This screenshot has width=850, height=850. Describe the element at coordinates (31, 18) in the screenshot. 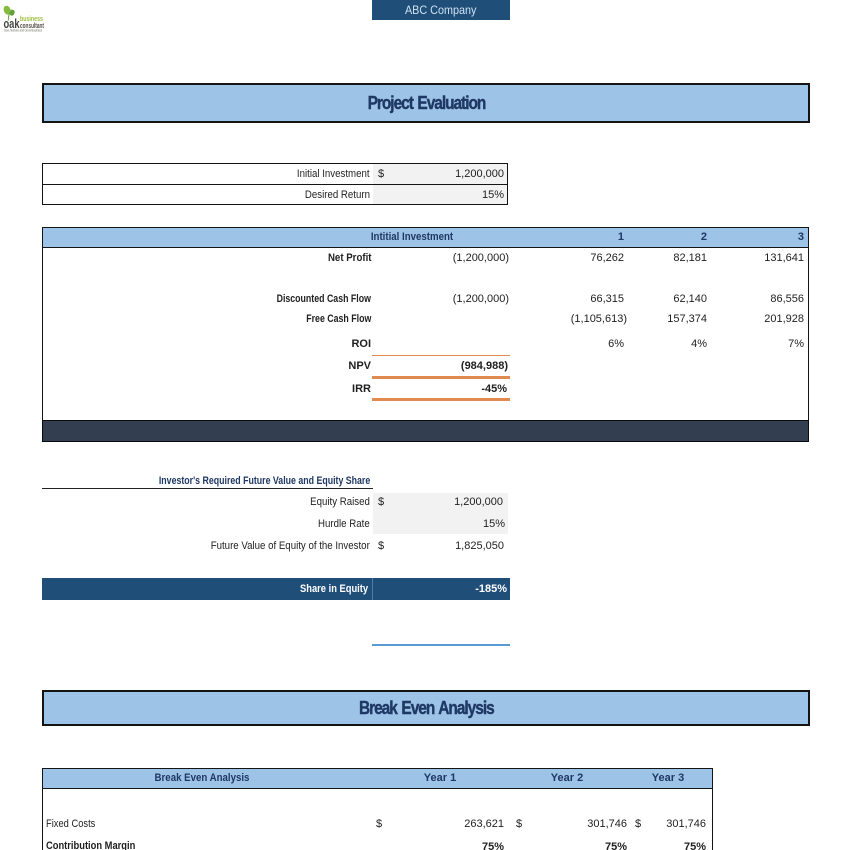

I see `svg-text: business` at that location.